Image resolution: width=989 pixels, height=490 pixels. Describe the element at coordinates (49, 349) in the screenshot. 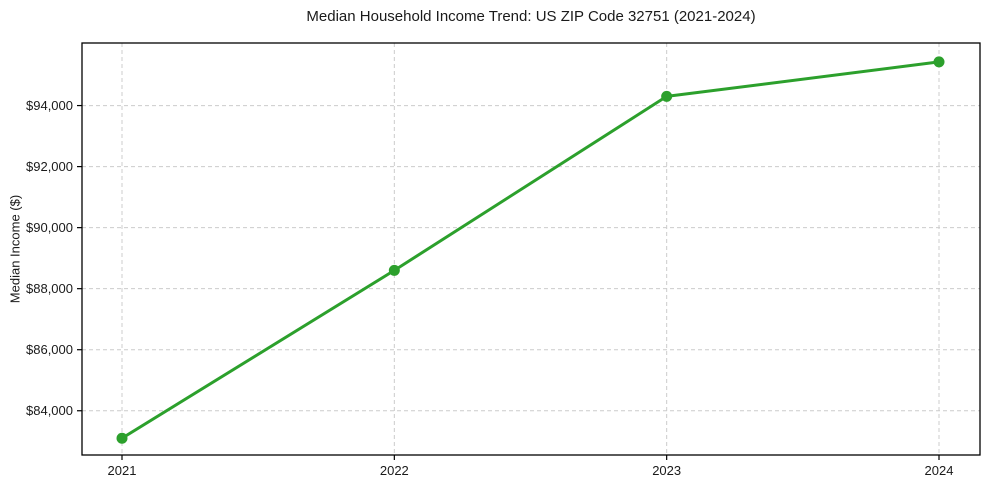

I see `y-tick-label: $86,000` at that location.